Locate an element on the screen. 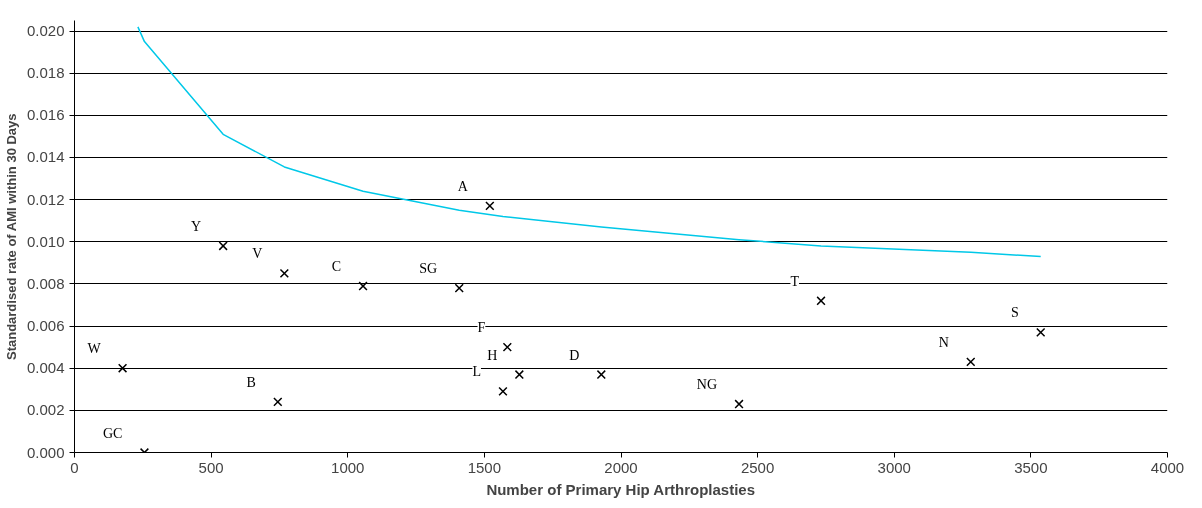 This screenshot has height=508, width=1202. x-tick-label: 500 is located at coordinates (211, 467).